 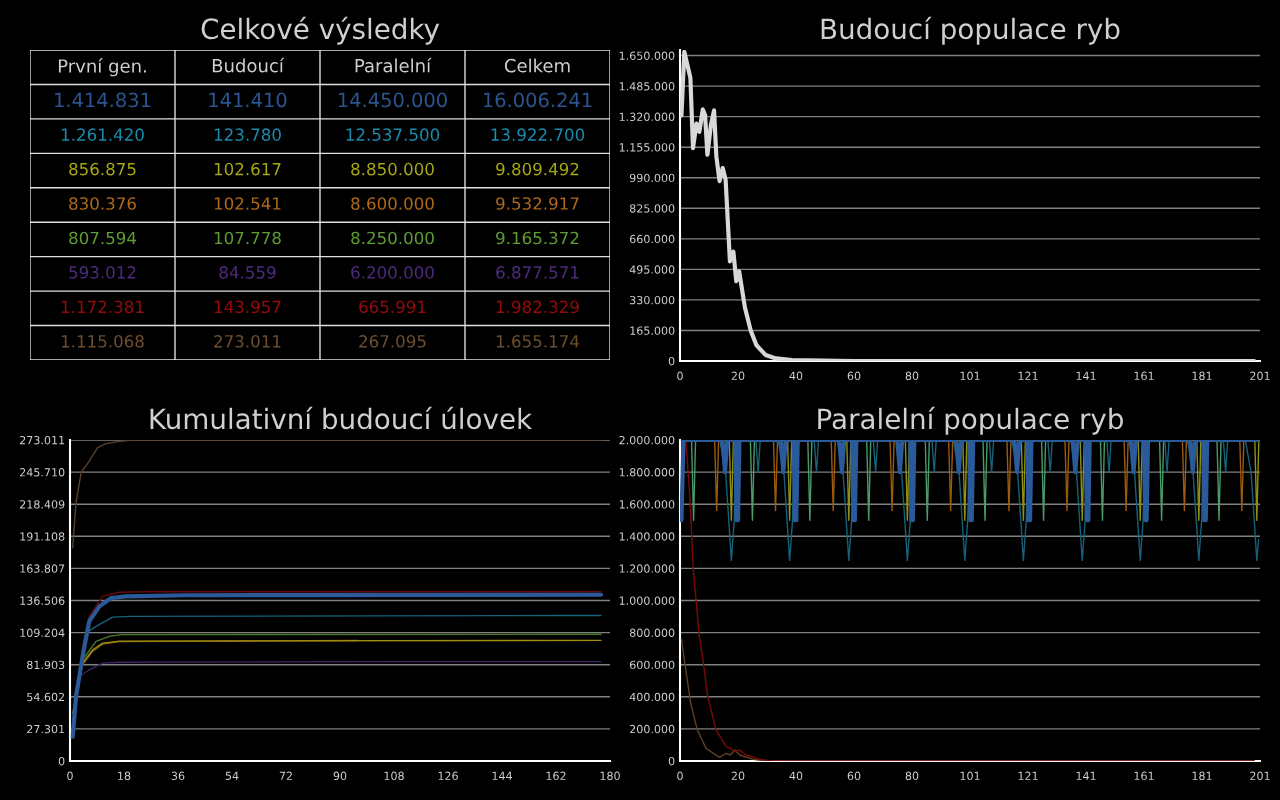 I want to click on y-tick-label: 54.602, so click(x=46, y=697).